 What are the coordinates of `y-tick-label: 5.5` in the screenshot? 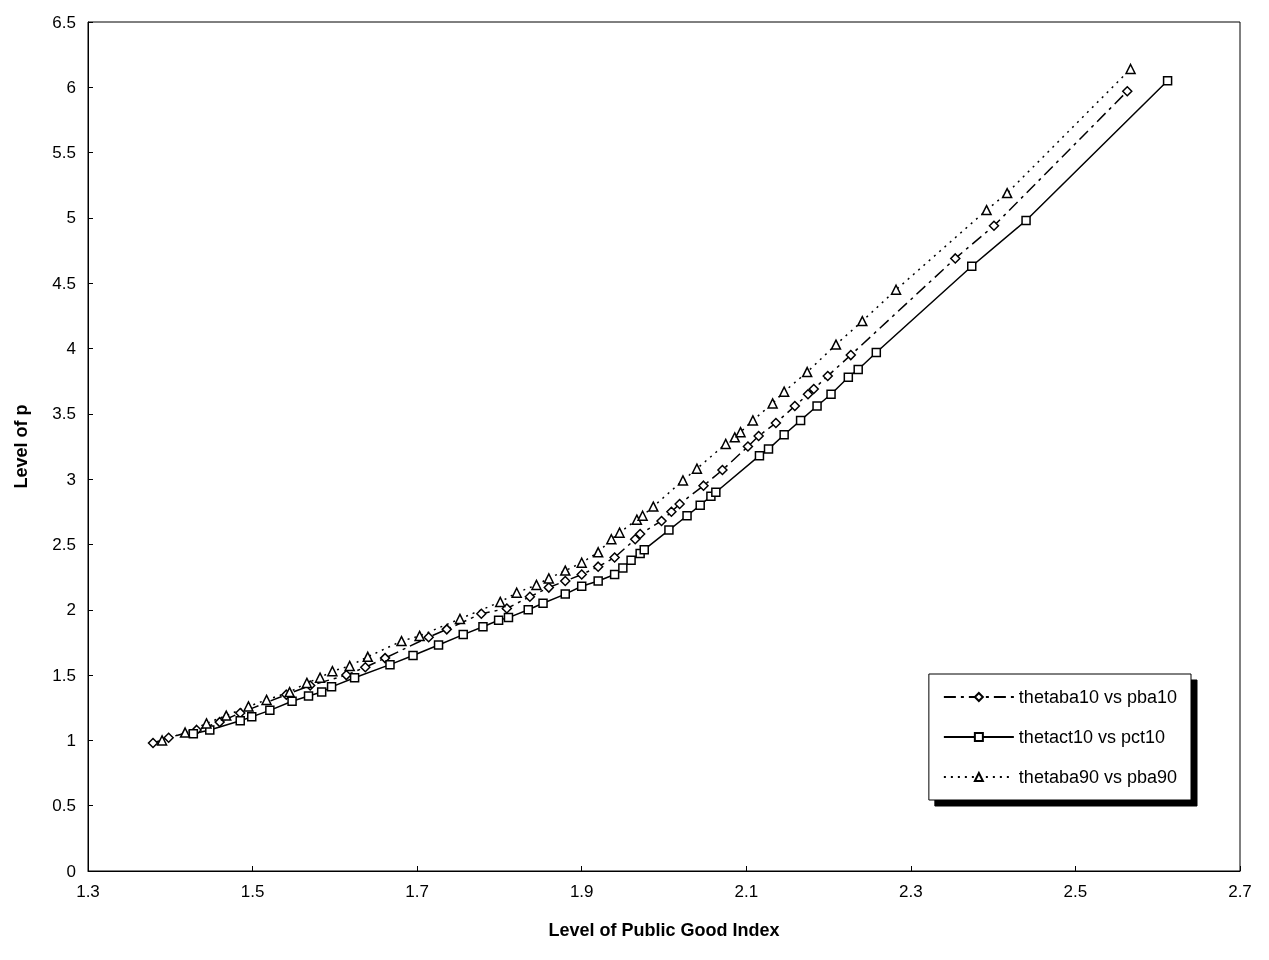 It's located at (64, 153).